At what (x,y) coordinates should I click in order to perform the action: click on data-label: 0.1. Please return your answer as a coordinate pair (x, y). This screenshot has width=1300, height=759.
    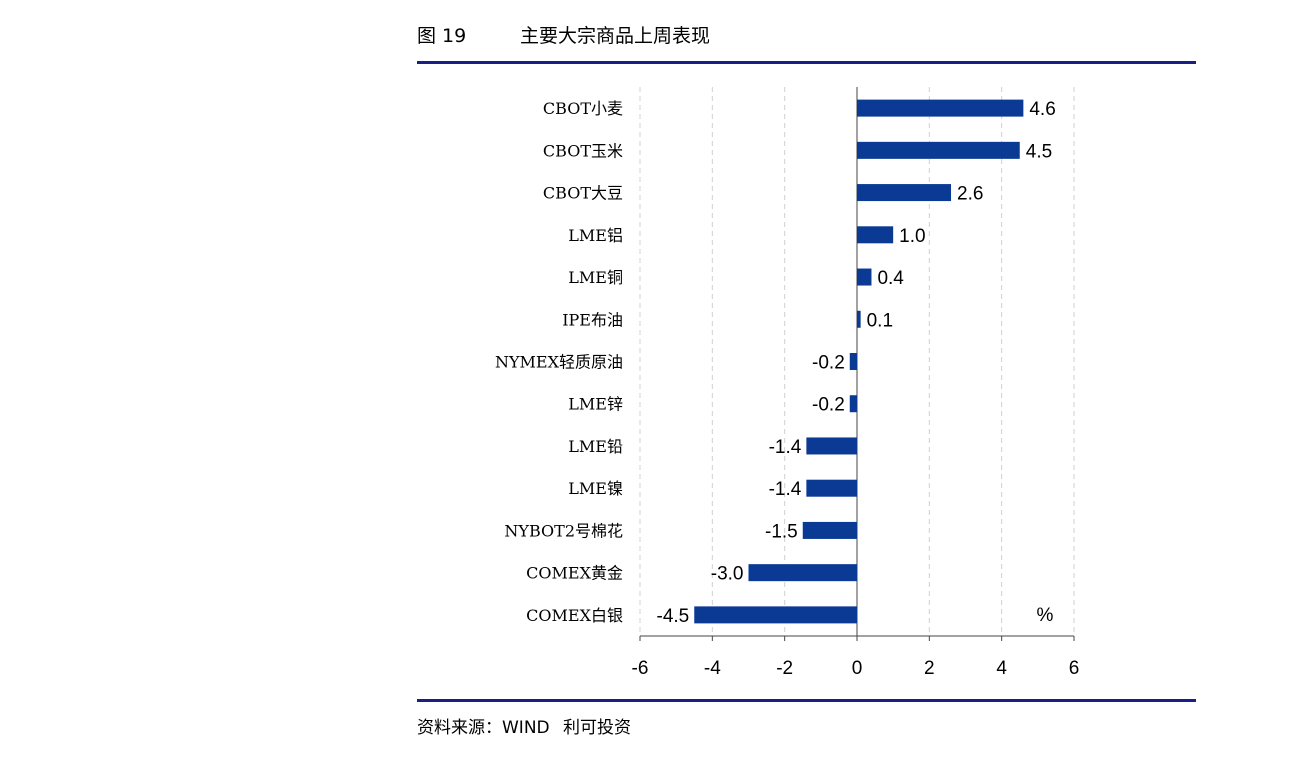
    Looking at the image, I should click on (880, 320).